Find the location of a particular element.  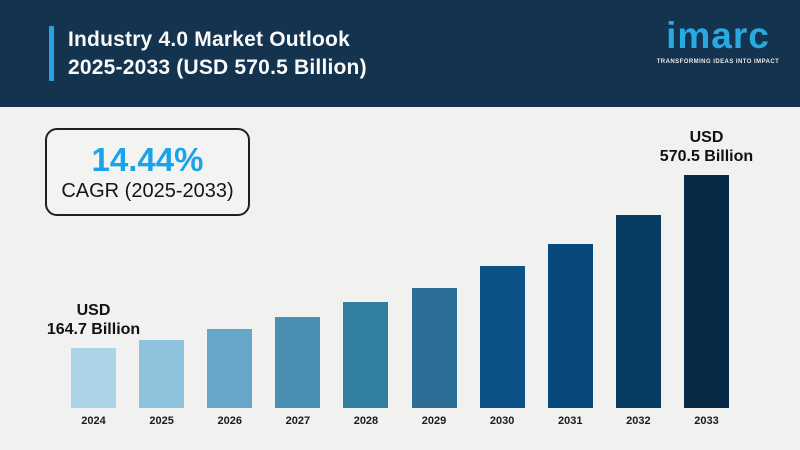

x-axis-label-2026: 2026 is located at coordinates (229, 421).